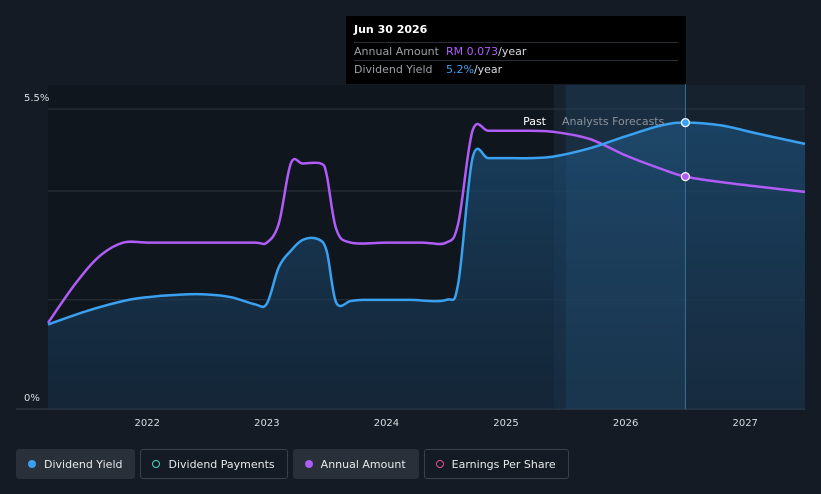 This screenshot has height=494, width=821. What do you see at coordinates (266, 423) in the screenshot?
I see `x-tick-label: 2023` at bounding box center [266, 423].